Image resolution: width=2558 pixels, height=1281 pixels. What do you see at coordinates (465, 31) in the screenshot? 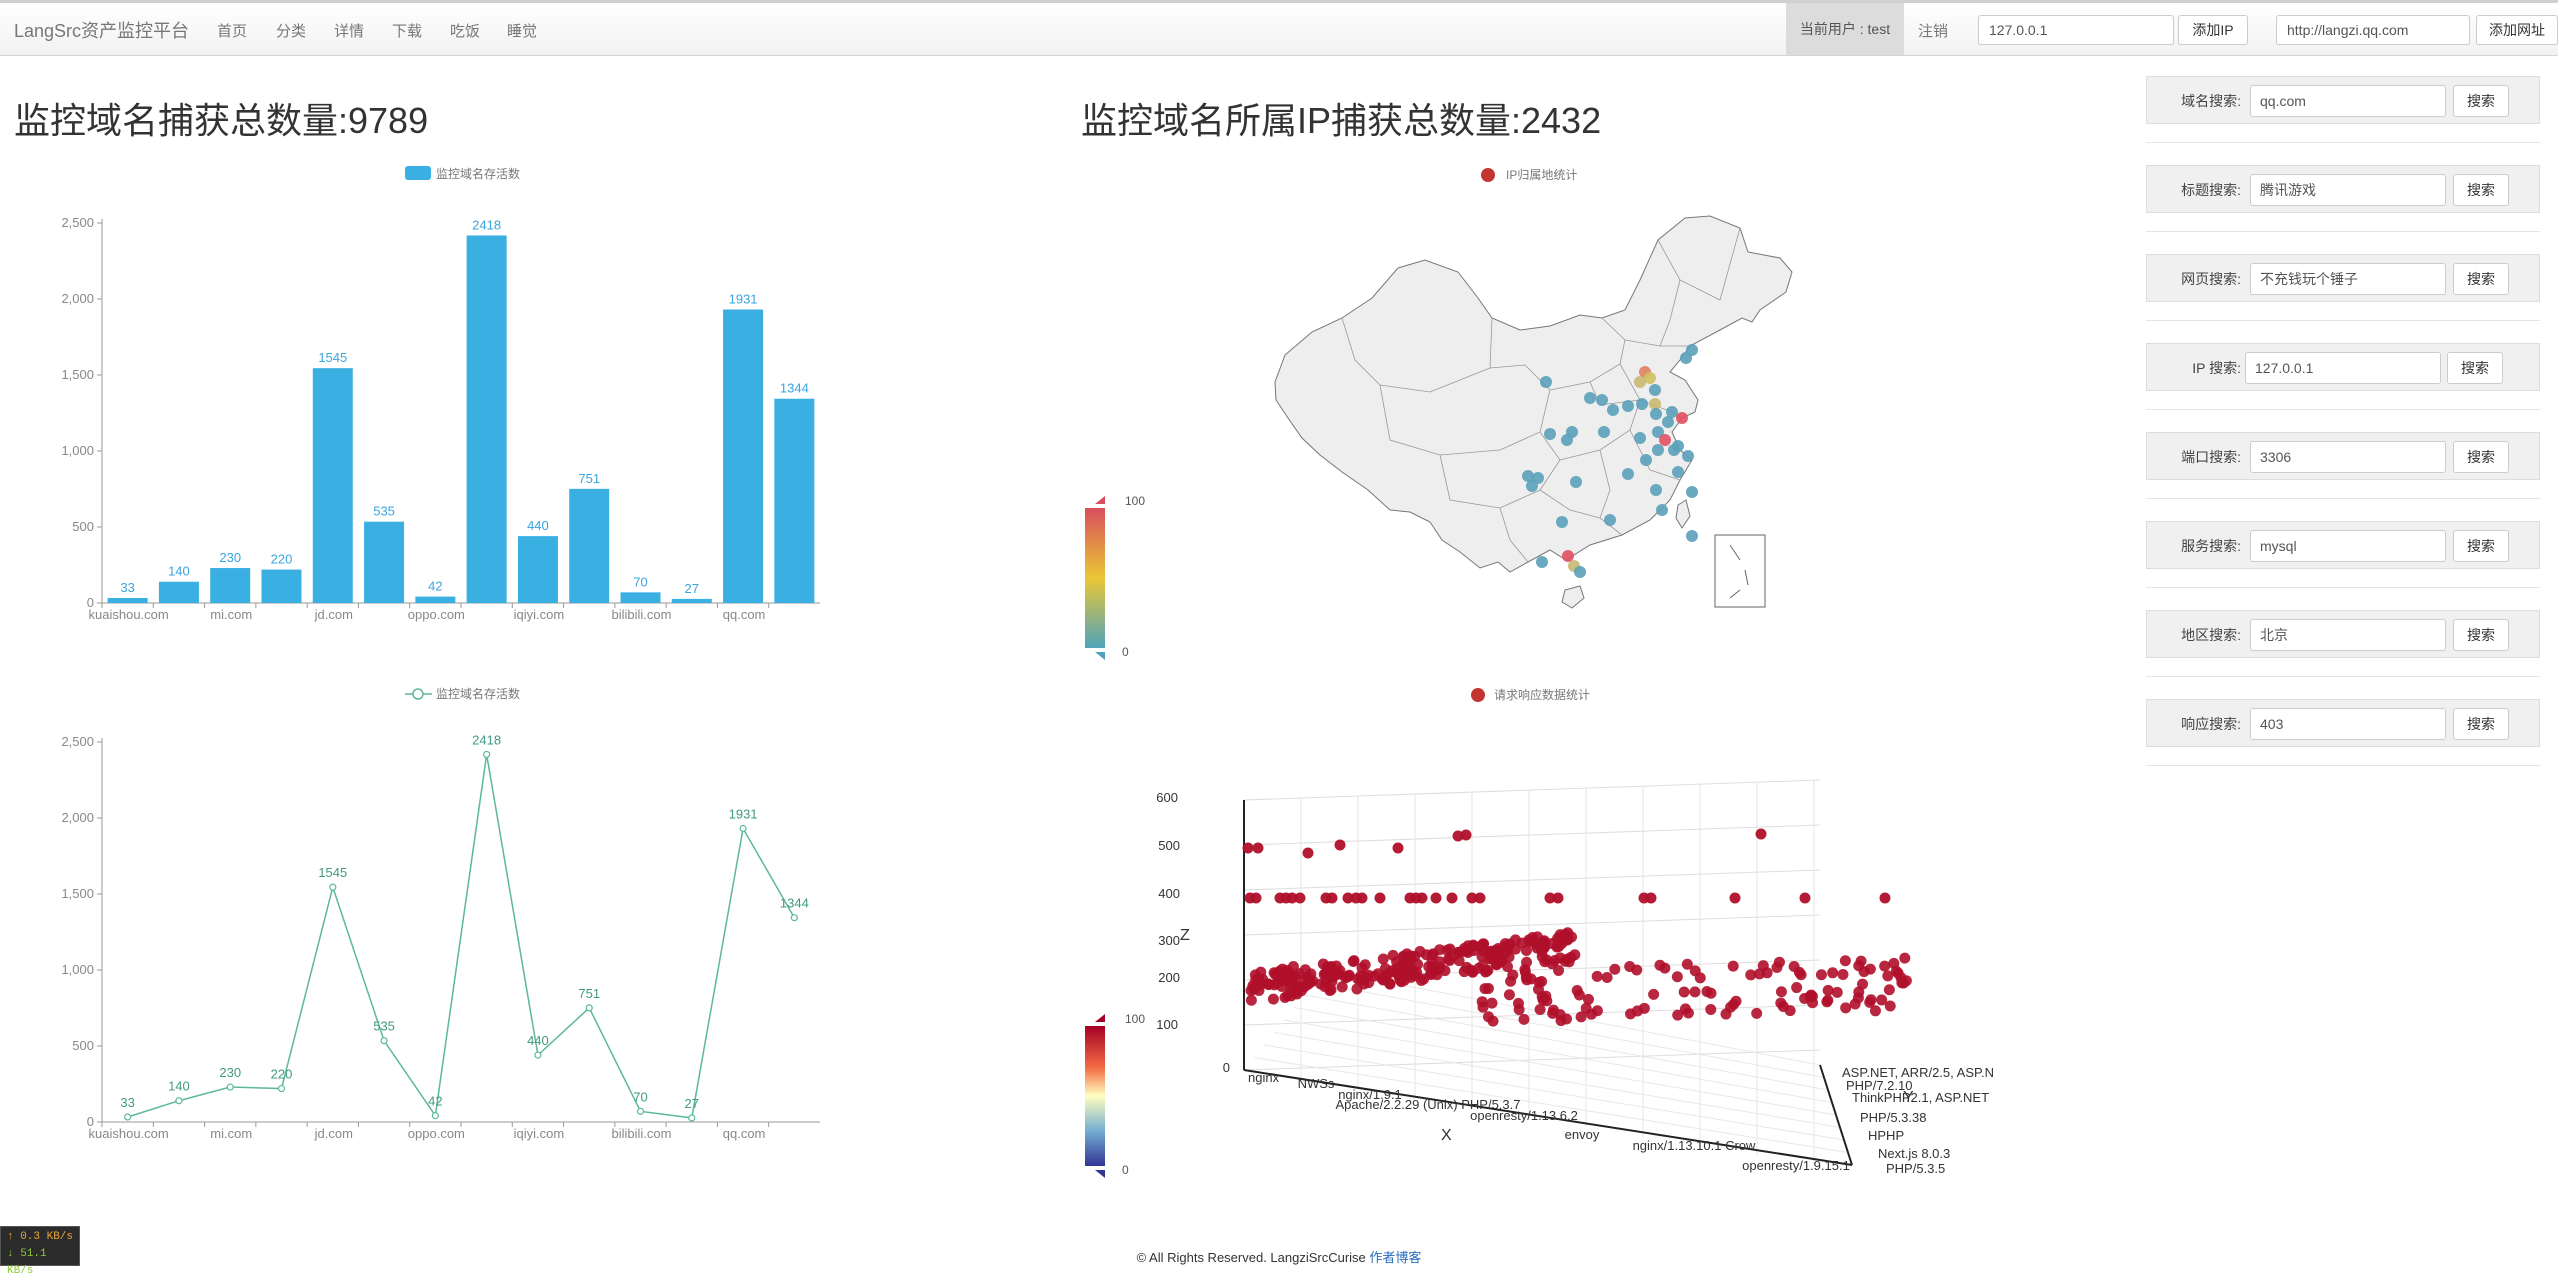
I see `nav-item-eat: 吃饭` at bounding box center [465, 31].